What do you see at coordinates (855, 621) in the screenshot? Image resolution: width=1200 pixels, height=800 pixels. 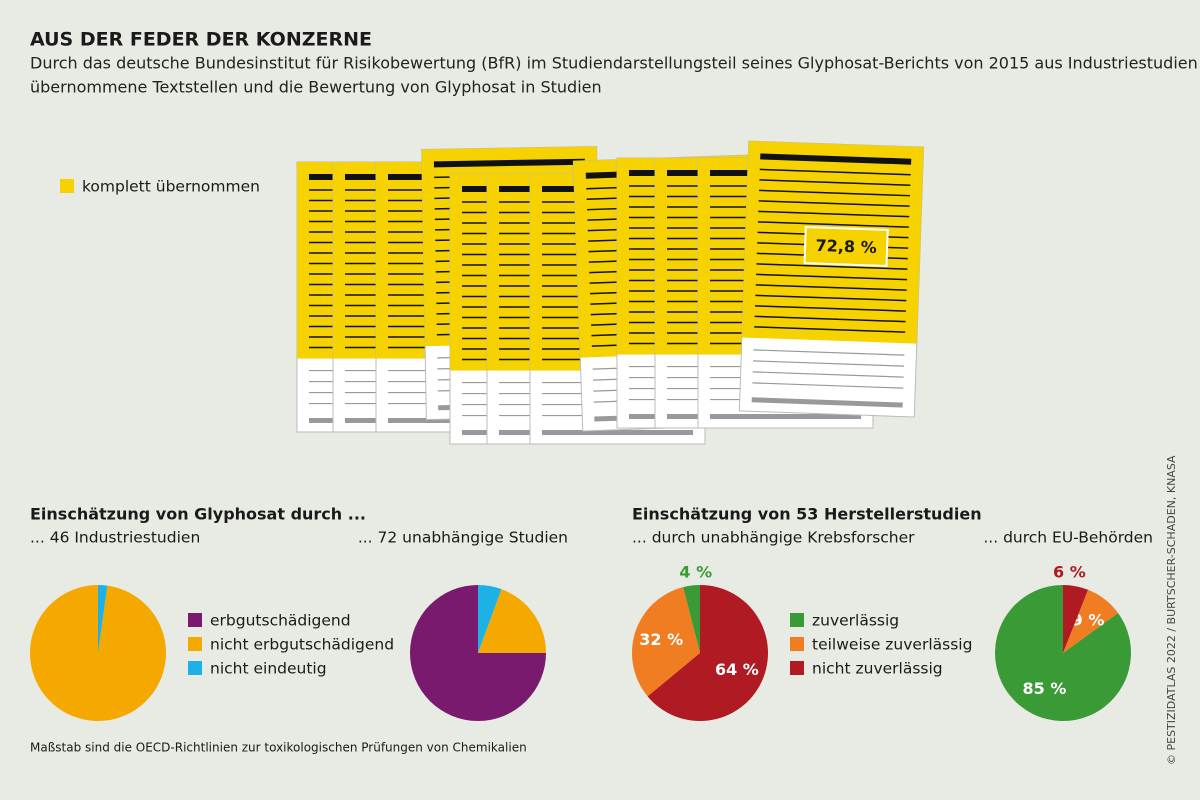 I see `legend-label: zuverlässig` at bounding box center [855, 621].